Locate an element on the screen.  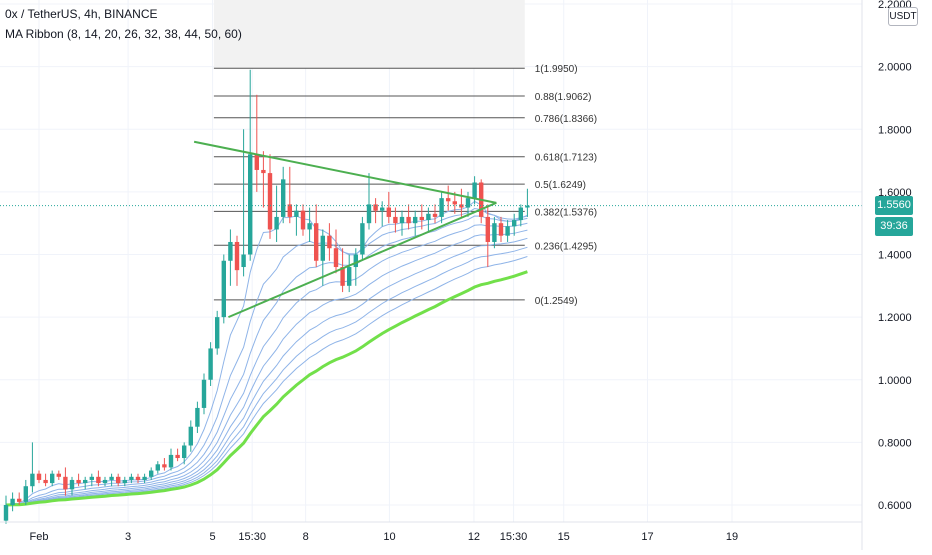
x-tick-label: 19 is located at coordinates (732, 537).